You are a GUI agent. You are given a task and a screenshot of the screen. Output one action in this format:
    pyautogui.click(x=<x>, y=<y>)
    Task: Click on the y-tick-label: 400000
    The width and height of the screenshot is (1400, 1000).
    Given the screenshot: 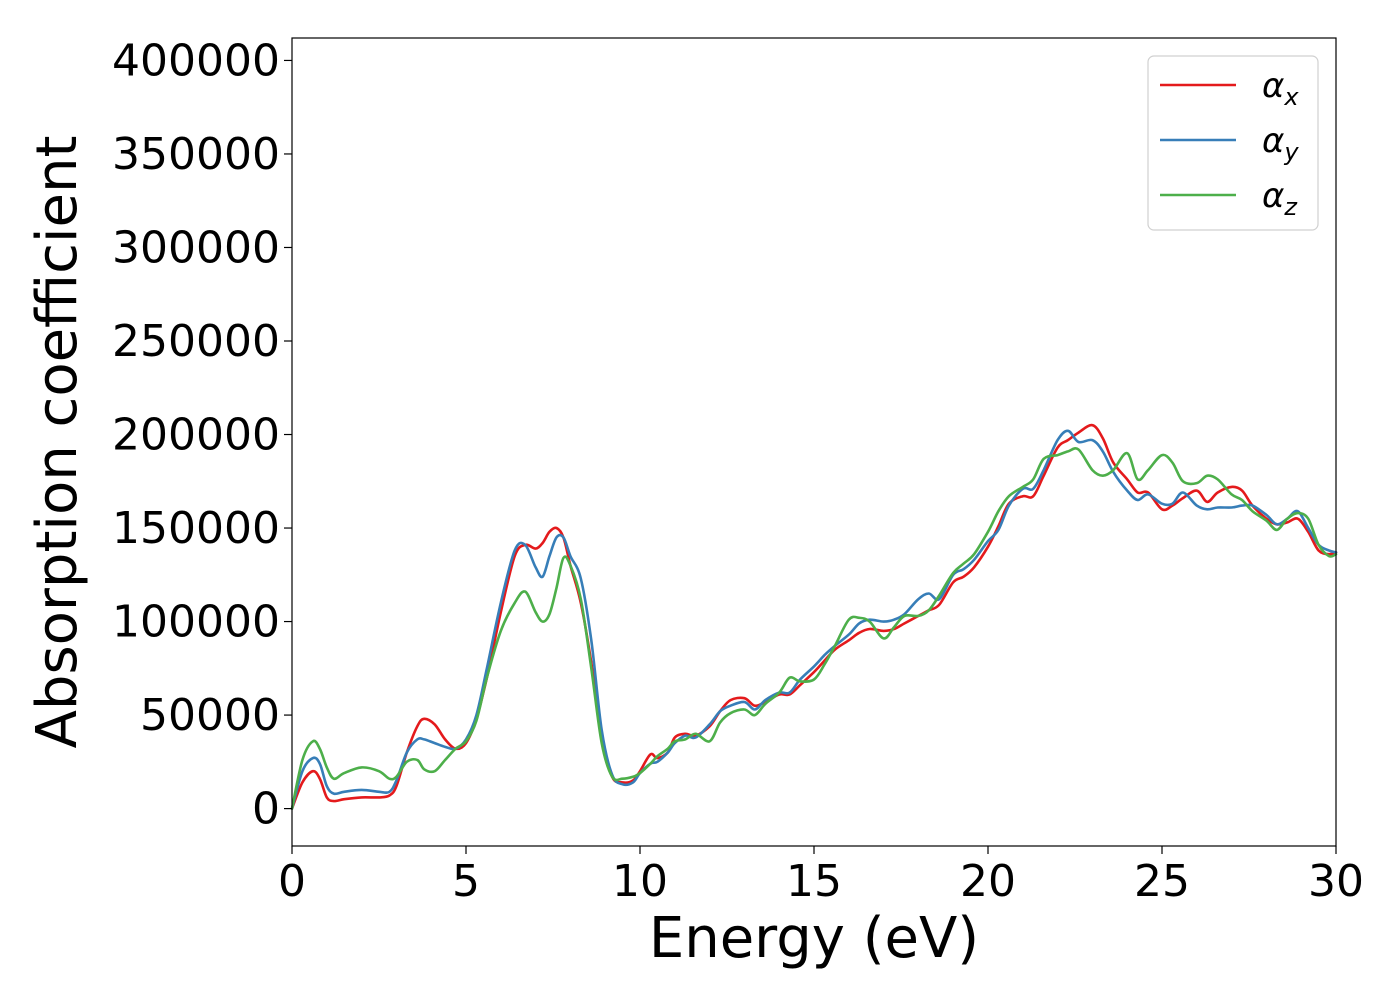 What is the action you would take?
    pyautogui.click(x=196, y=60)
    